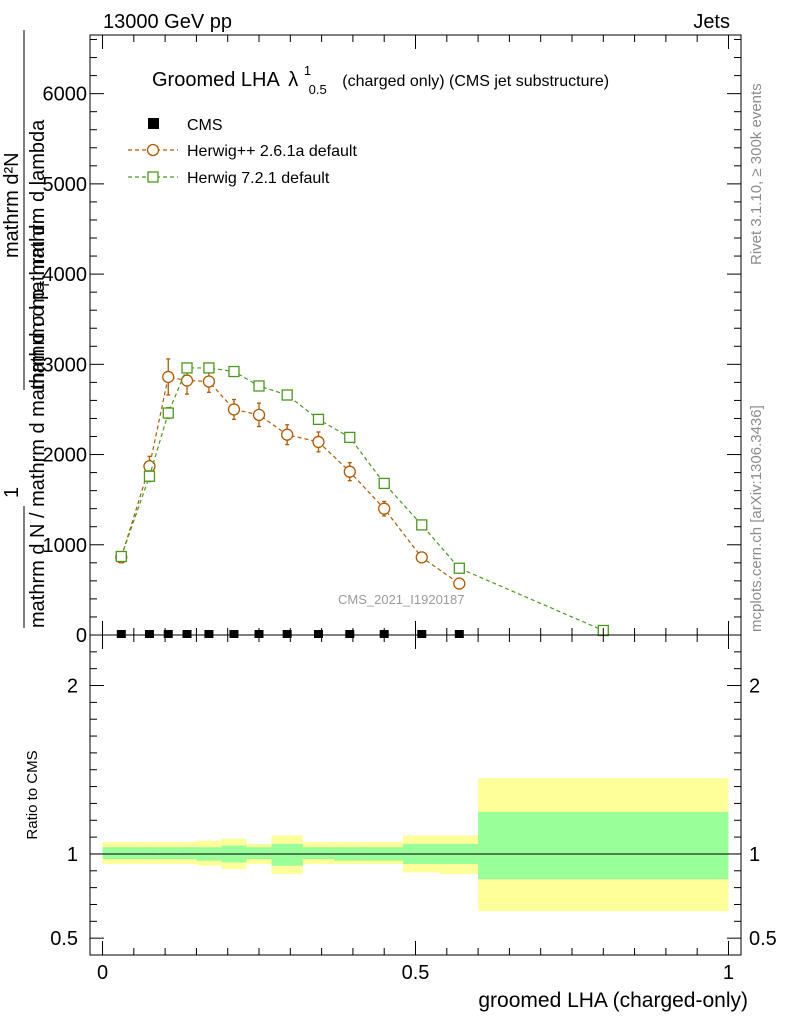 The width and height of the screenshot is (786, 1024). I want to click on x-axis-label: groomed LHA (charged-only), so click(613, 1000).